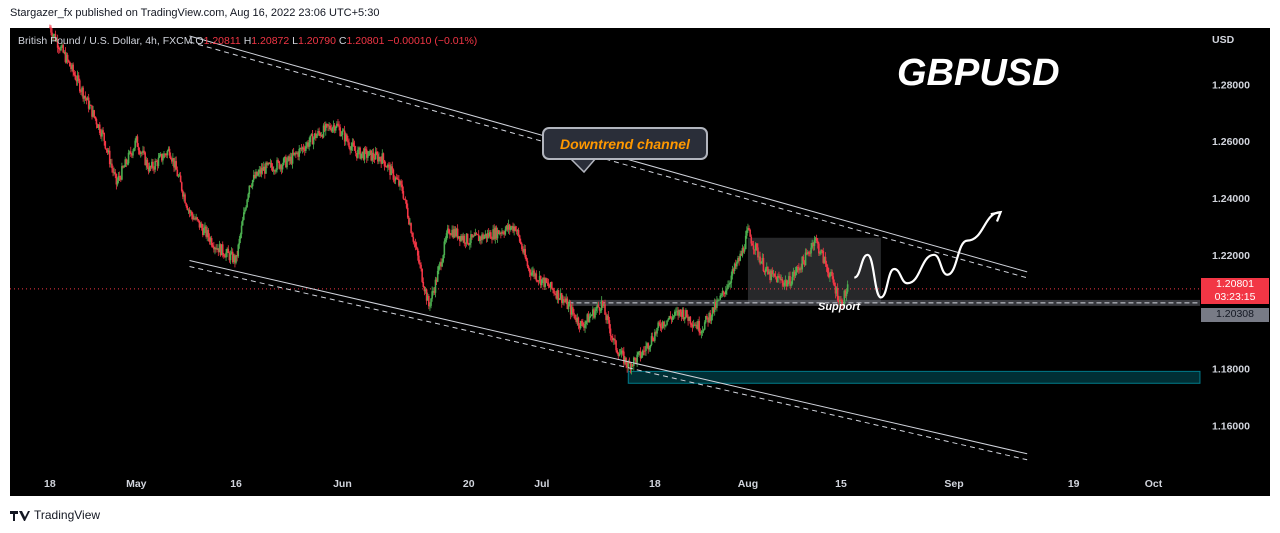  I want to click on countdown-tag: 03:23:15, so click(1235, 297).